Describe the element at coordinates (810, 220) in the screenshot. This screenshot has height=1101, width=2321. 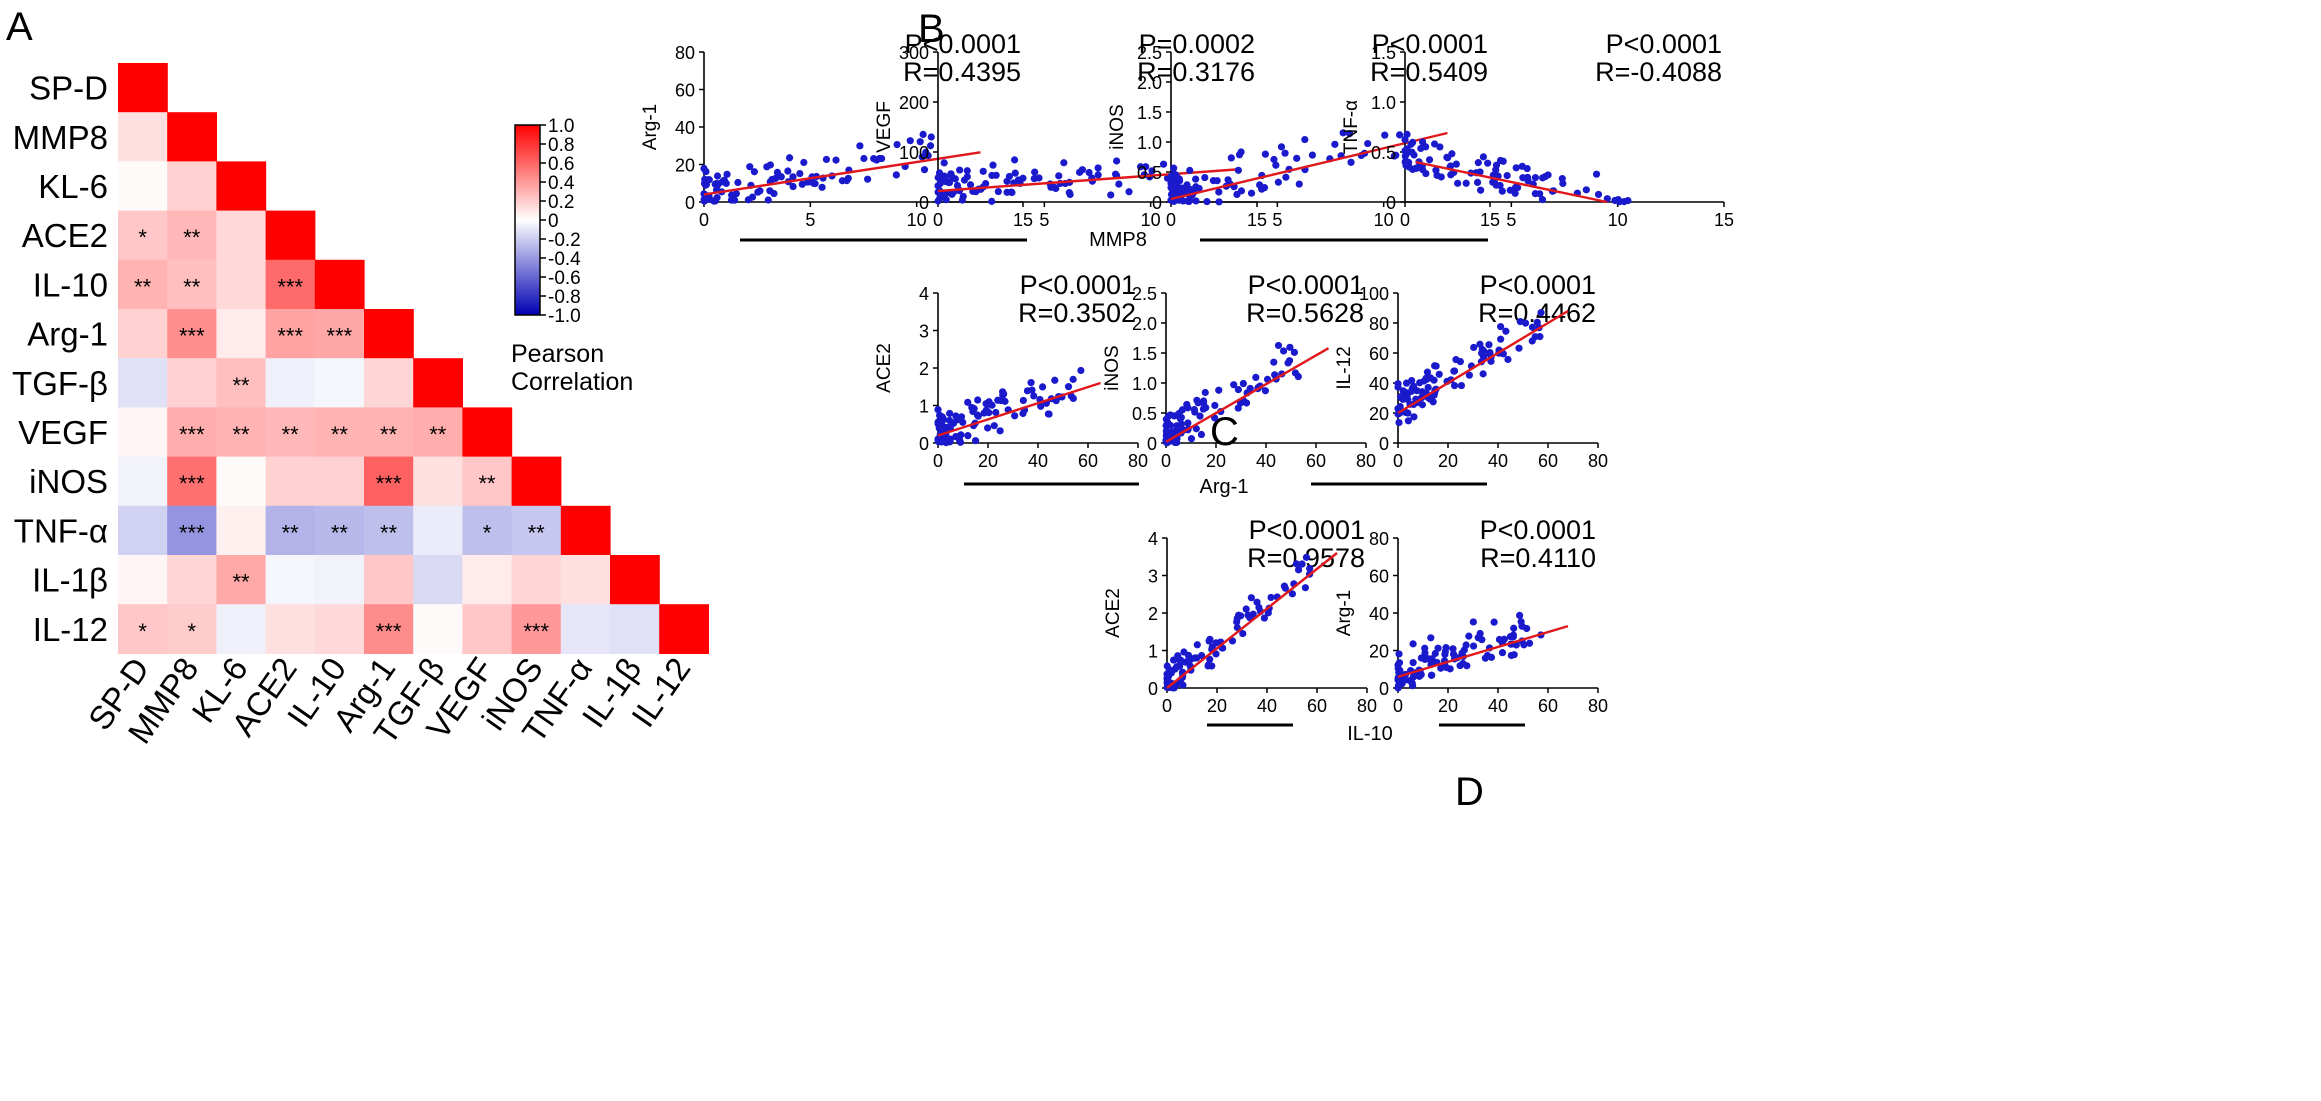
I see `x-tick-label: 5` at that location.